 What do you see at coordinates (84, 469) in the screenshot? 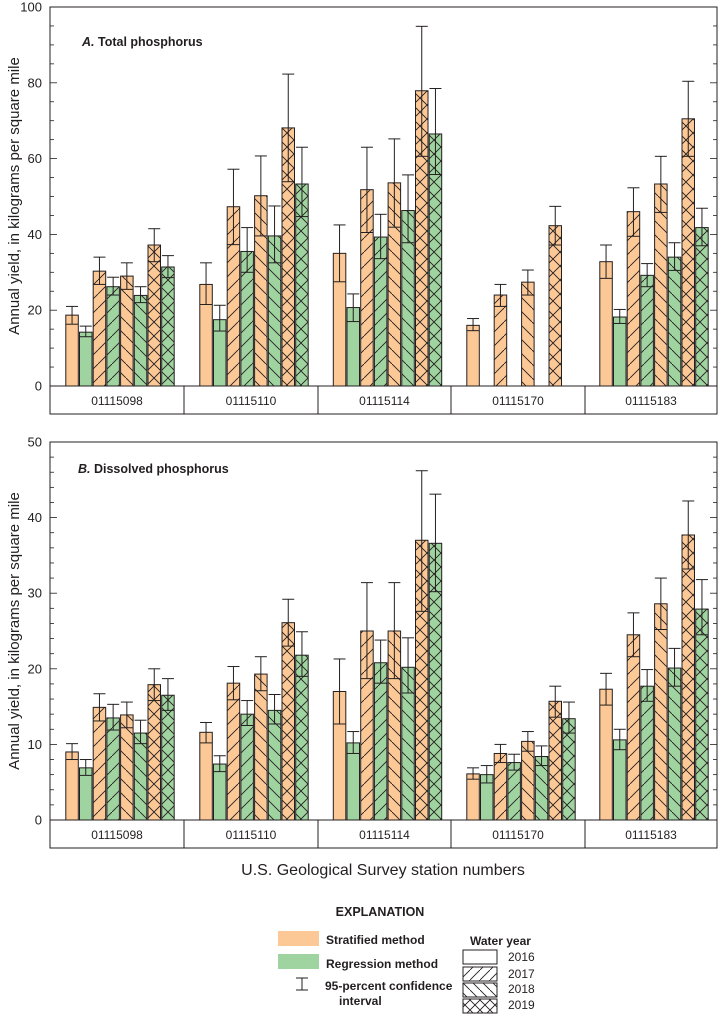
I see `panel-letter-b: B.` at bounding box center [84, 469].